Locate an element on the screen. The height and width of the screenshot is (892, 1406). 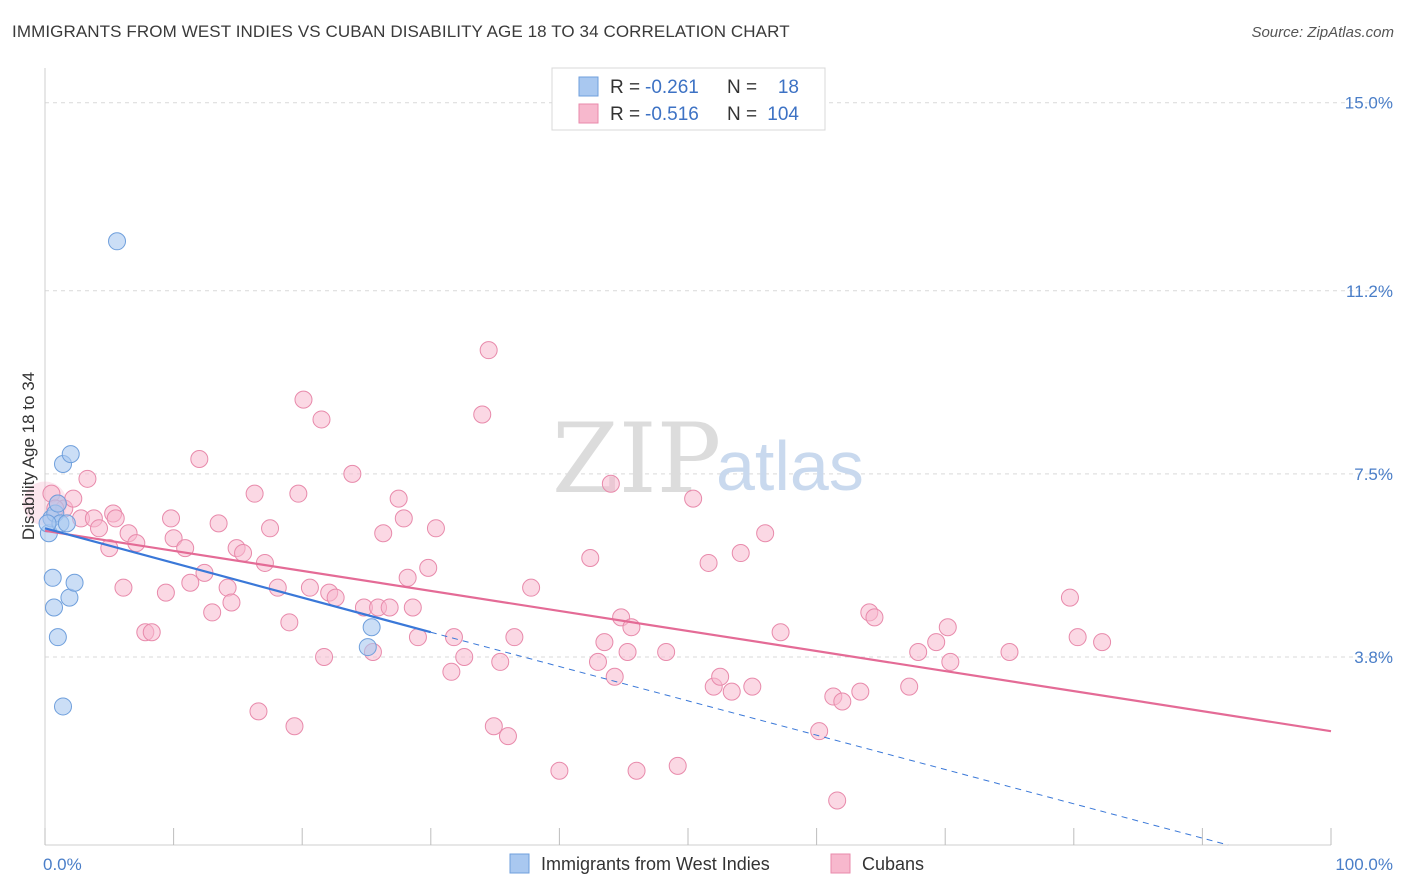
legend-n-value-2: 104 is located at coordinates (783, 114).